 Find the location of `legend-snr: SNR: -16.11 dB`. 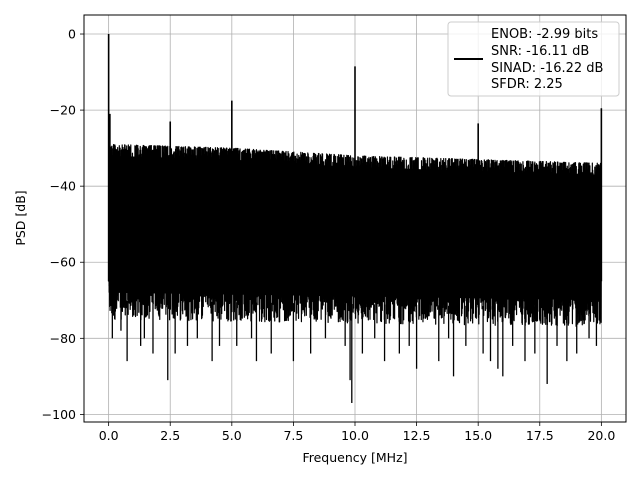

legend-snr: SNR: -16.11 dB is located at coordinates (540, 51).